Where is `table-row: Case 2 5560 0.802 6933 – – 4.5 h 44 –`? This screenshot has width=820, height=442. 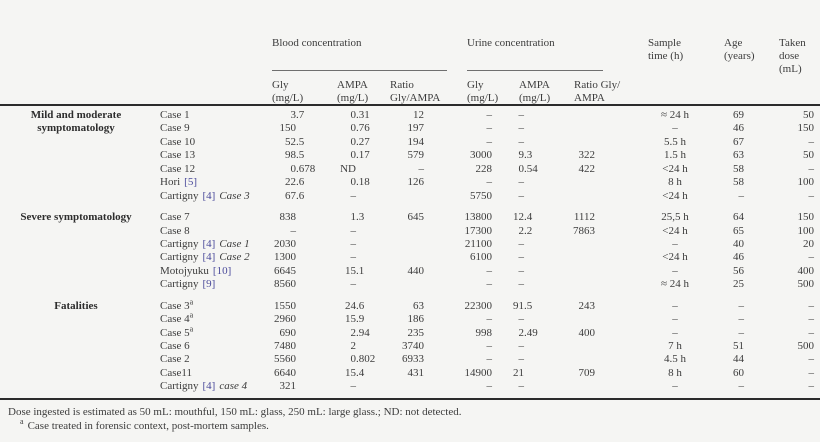
table-row: Case 2 5560 0.802 6933 – – 4.5 h 44 – is located at coordinates (410, 359).